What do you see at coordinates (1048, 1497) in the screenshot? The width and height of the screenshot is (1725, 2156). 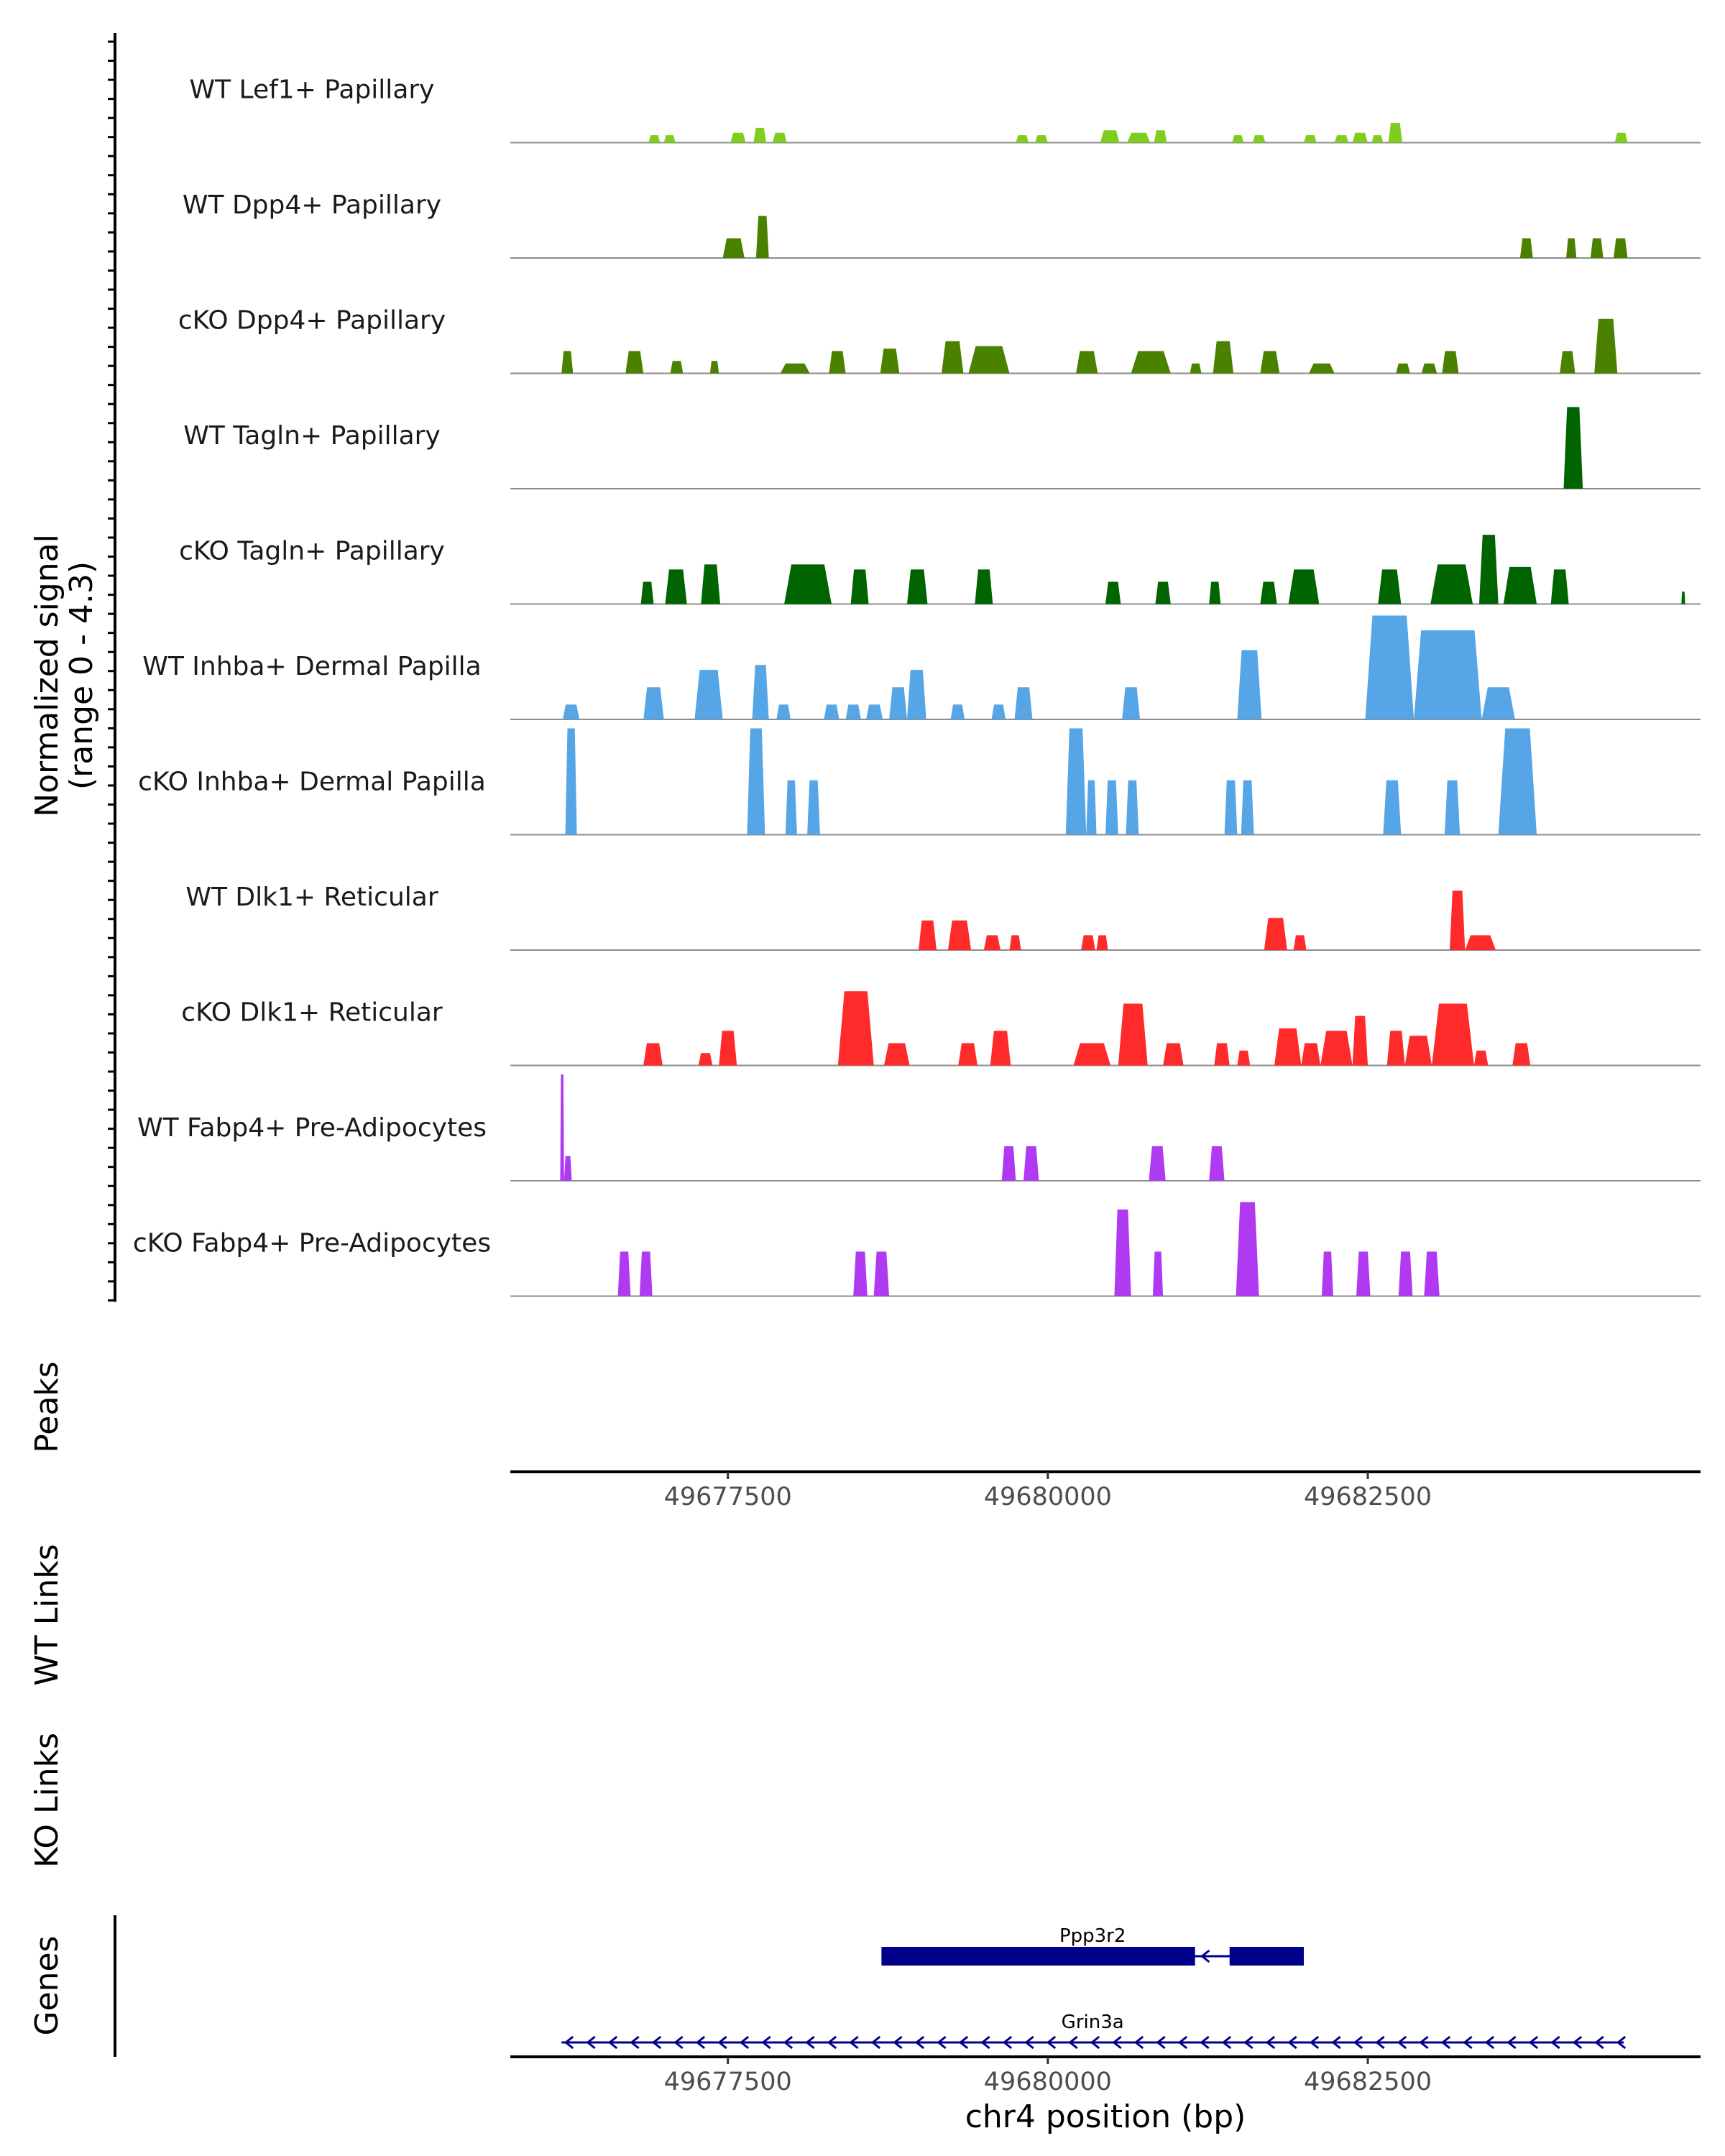 I see `x-tick-label: 49680000` at bounding box center [1048, 1497].